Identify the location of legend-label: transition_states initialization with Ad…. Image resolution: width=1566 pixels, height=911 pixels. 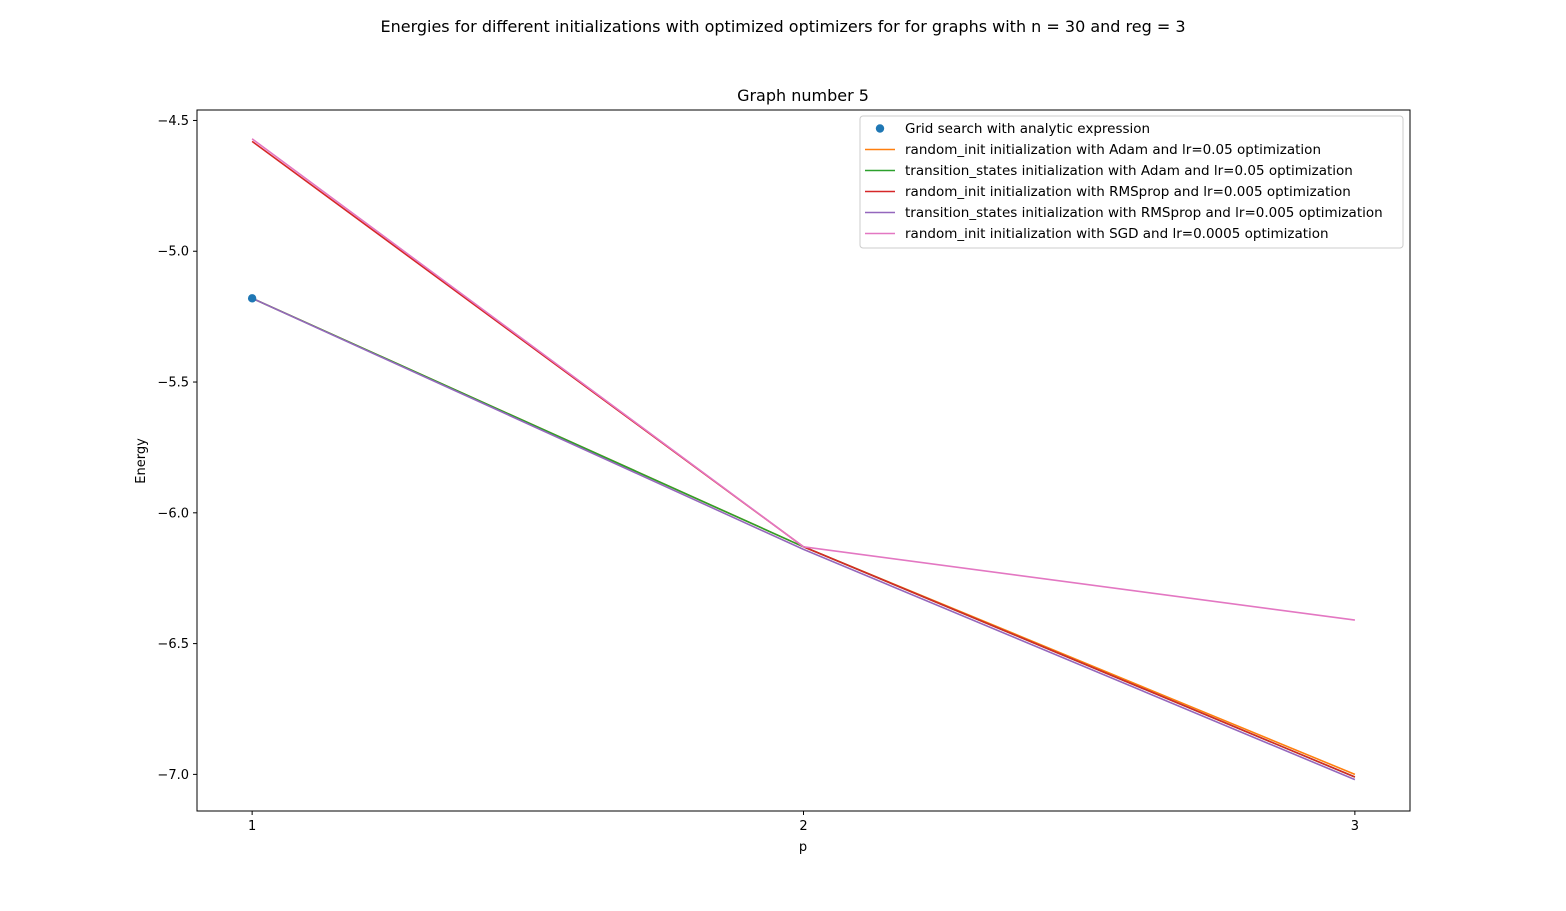
(1129, 171).